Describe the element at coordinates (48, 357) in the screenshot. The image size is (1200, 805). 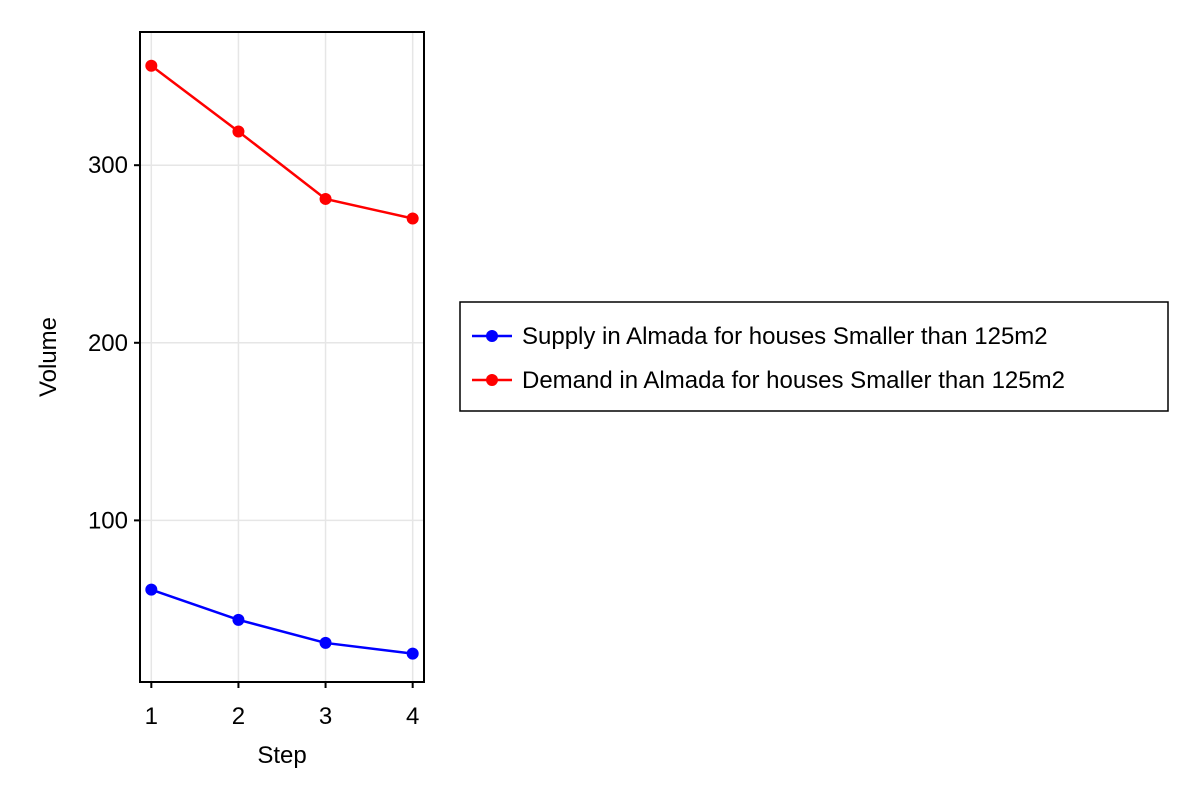
I see `y-axis-title: Volume` at that location.